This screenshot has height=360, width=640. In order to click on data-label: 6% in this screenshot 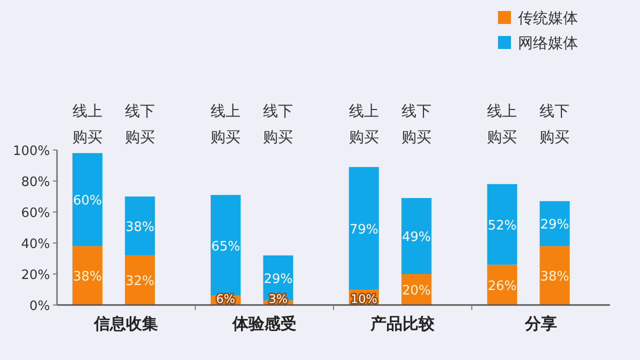, I will do `click(226, 299)`.